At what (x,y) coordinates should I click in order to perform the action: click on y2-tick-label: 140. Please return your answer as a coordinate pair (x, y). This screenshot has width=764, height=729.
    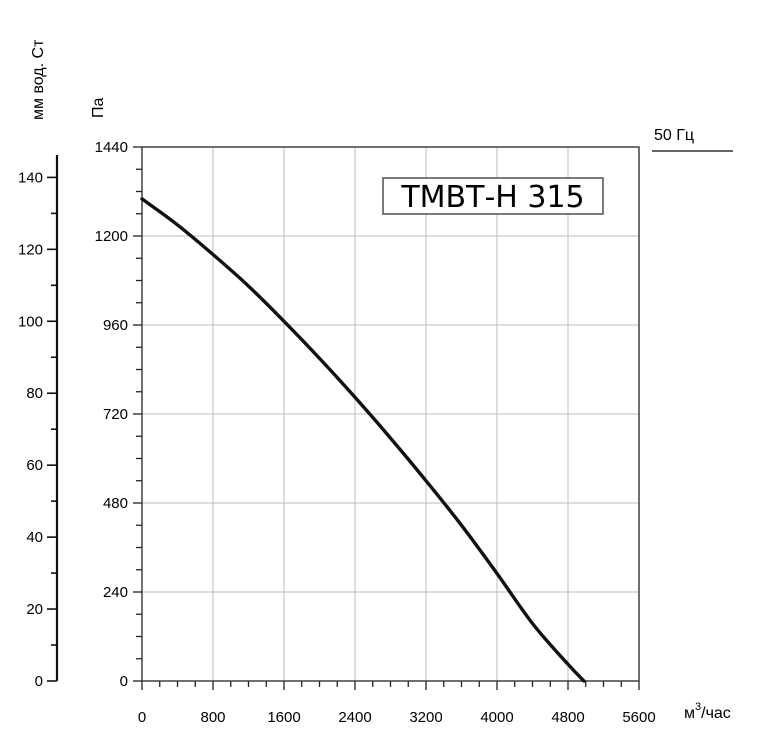
    Looking at the image, I should click on (30, 177).